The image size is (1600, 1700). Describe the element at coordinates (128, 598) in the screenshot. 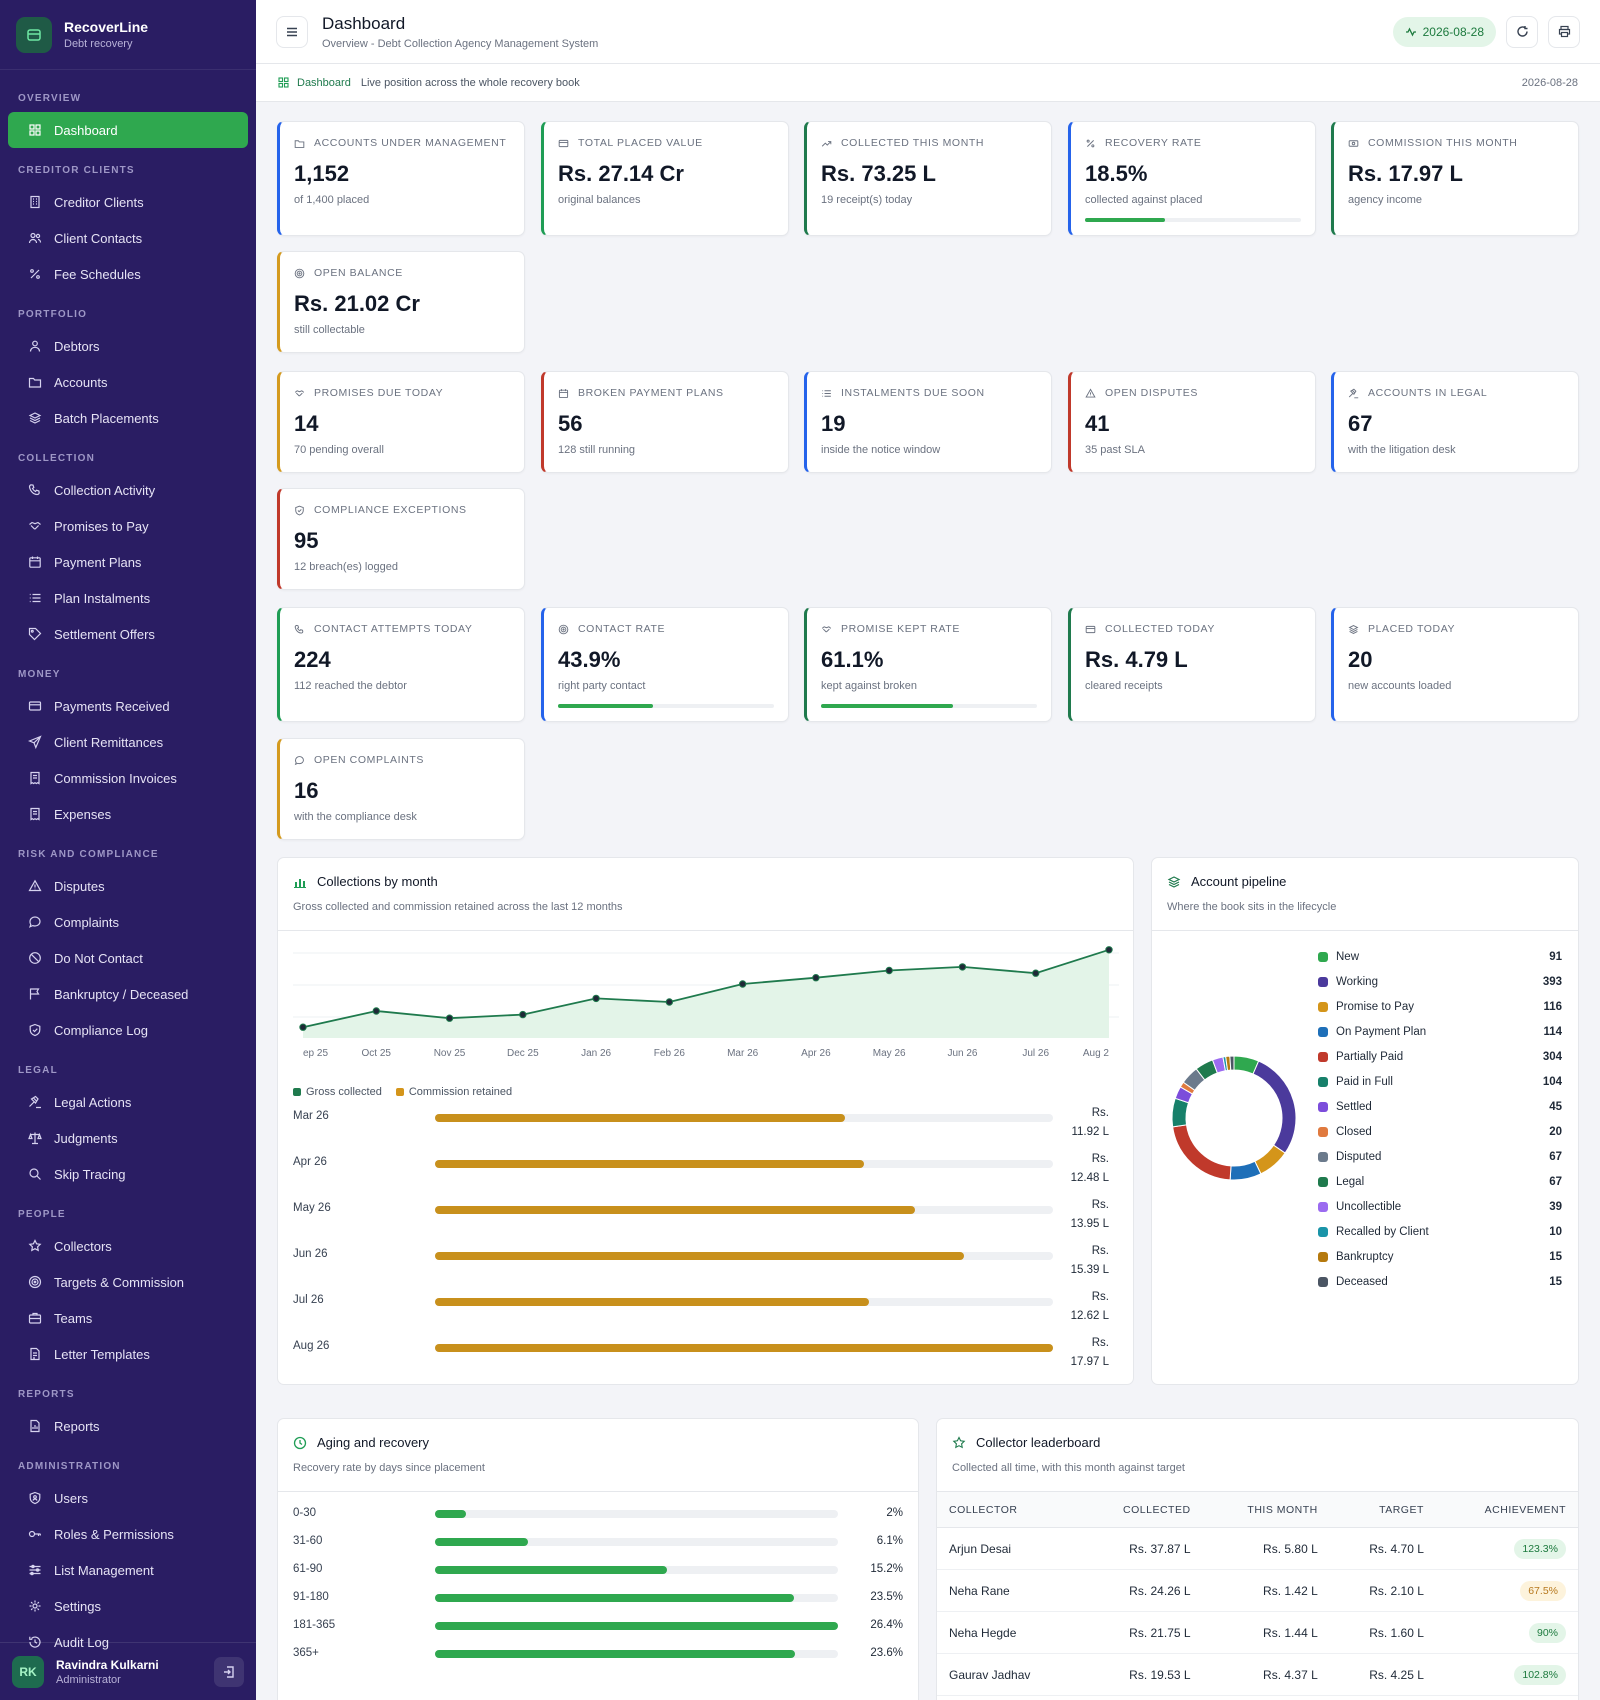

I see `sidebar-item-plan-instalments: Plan Instalments` at that location.